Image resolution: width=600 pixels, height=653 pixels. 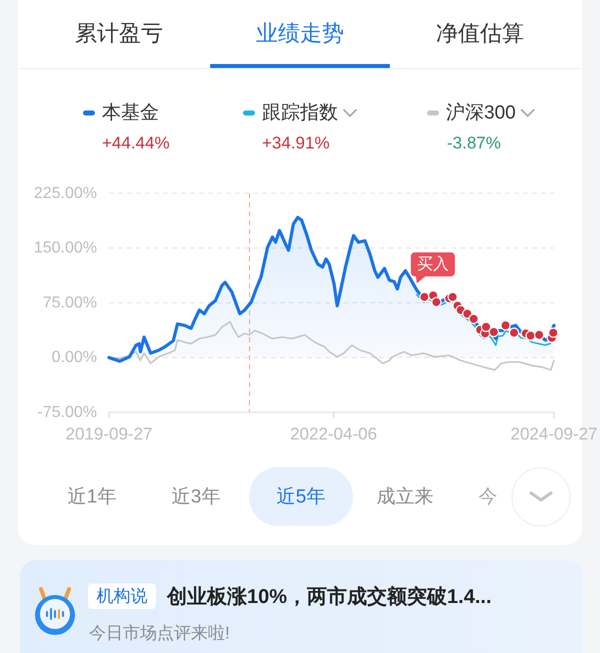 I want to click on text: 机构说, so click(x=122, y=596).